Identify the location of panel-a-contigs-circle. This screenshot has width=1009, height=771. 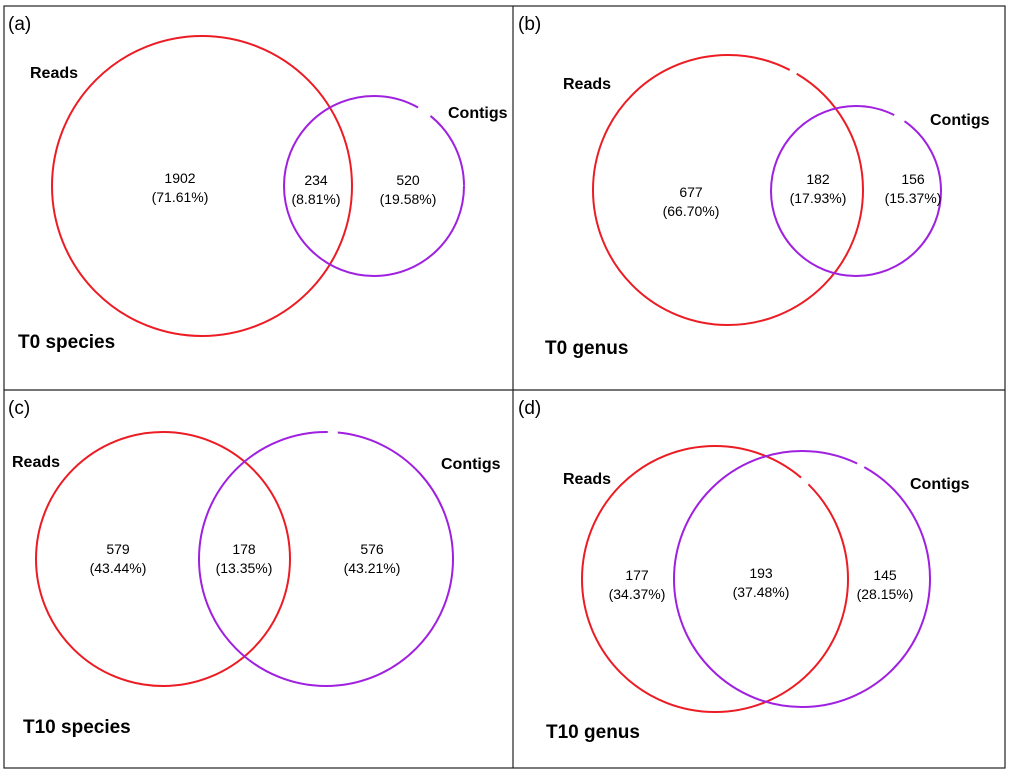
(374, 186).